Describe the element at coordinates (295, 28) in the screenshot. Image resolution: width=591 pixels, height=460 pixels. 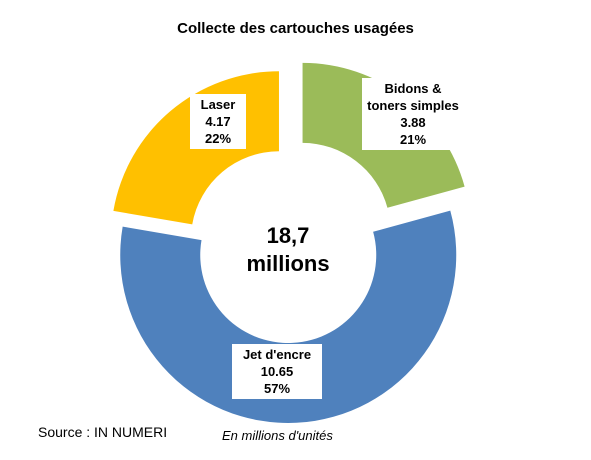
I see `chart-title: Collecte des cartouches usagées` at that location.